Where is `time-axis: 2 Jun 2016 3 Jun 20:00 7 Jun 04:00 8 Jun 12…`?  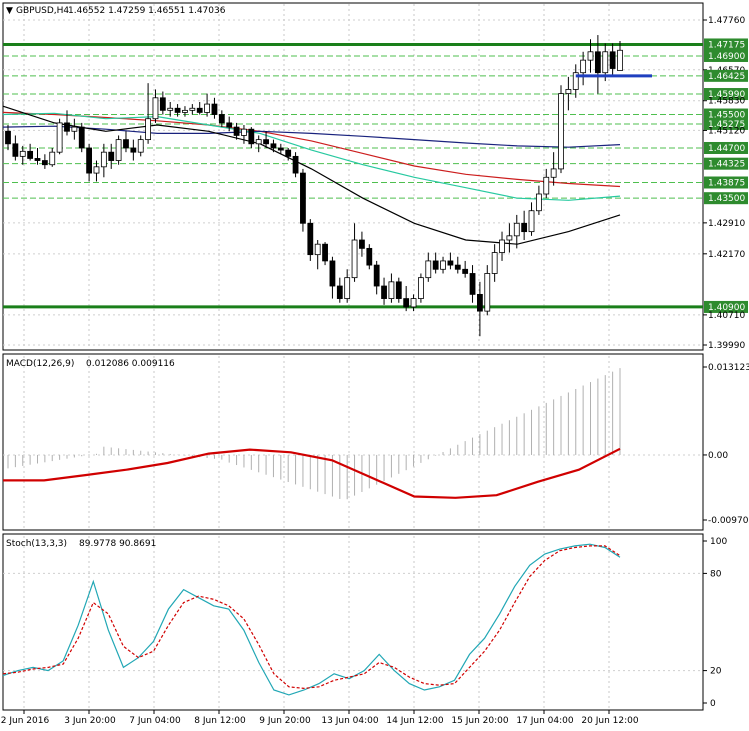
time-axis: 2 Jun 2016 3 Jun 20:00 7 Jun 04:00 8 Jun 12… is located at coordinates (320, 718).